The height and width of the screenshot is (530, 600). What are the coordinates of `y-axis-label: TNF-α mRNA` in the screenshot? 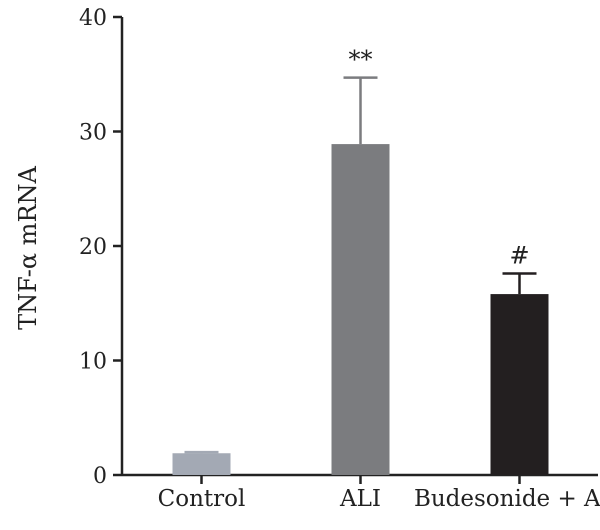 It's located at (28, 247).